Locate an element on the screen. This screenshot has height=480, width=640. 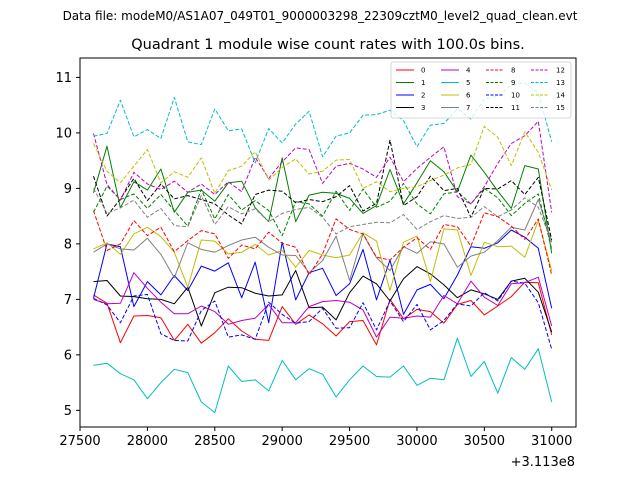
y-tick-label: 8 is located at coordinates (68, 244).